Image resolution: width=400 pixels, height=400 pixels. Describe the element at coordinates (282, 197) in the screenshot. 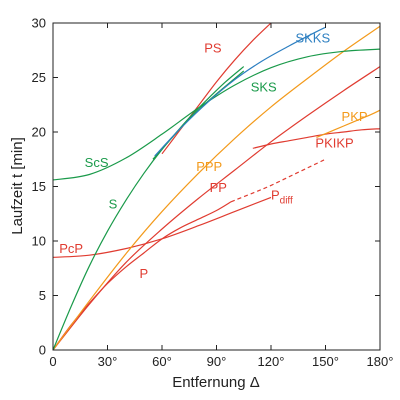

I see `curve-label-pdiff: Pdiff` at that location.